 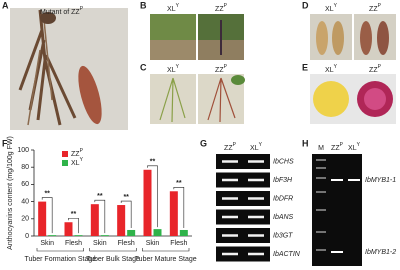 I want to click on panel-label: B, so click(x=143, y=5).